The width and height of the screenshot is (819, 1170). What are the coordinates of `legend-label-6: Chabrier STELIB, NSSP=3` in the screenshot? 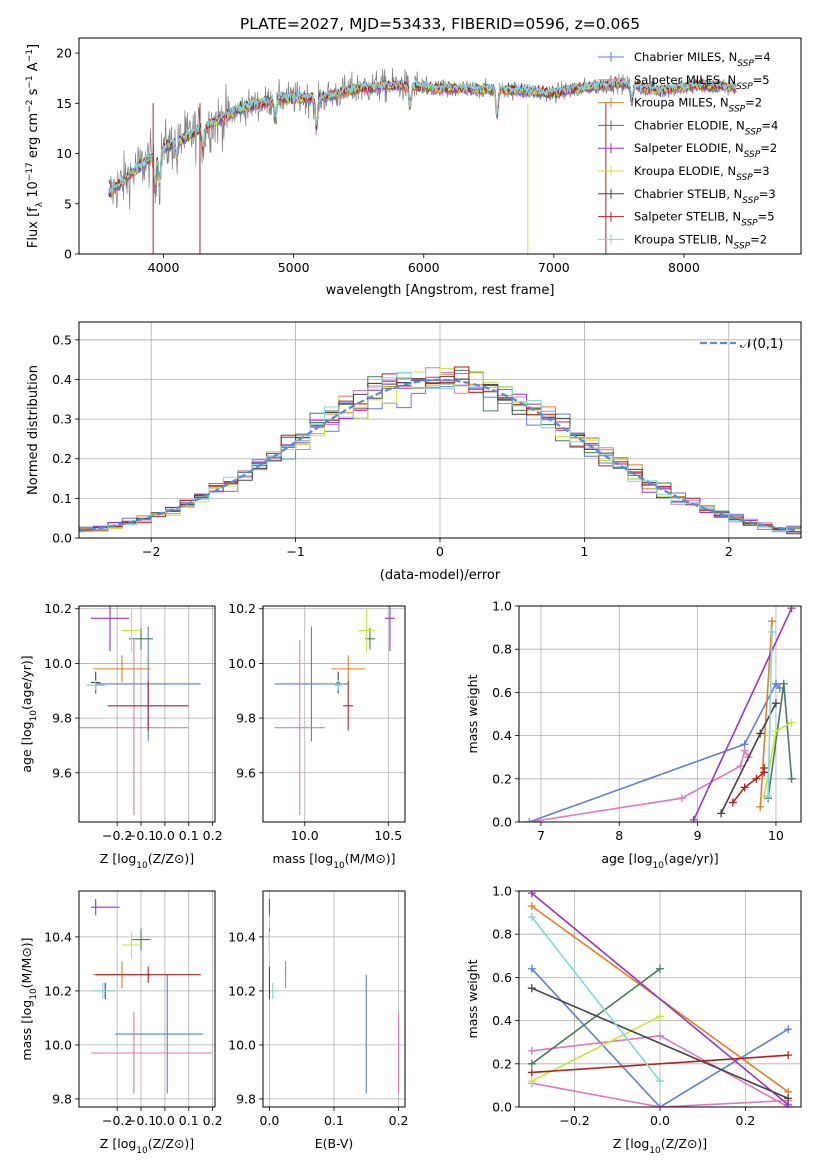 It's located at (705, 196).